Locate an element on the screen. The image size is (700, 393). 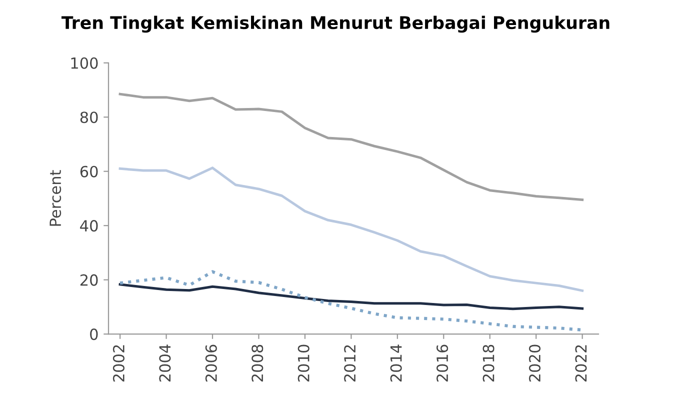
x-tick-label: 2002 is located at coordinates (118, 363).